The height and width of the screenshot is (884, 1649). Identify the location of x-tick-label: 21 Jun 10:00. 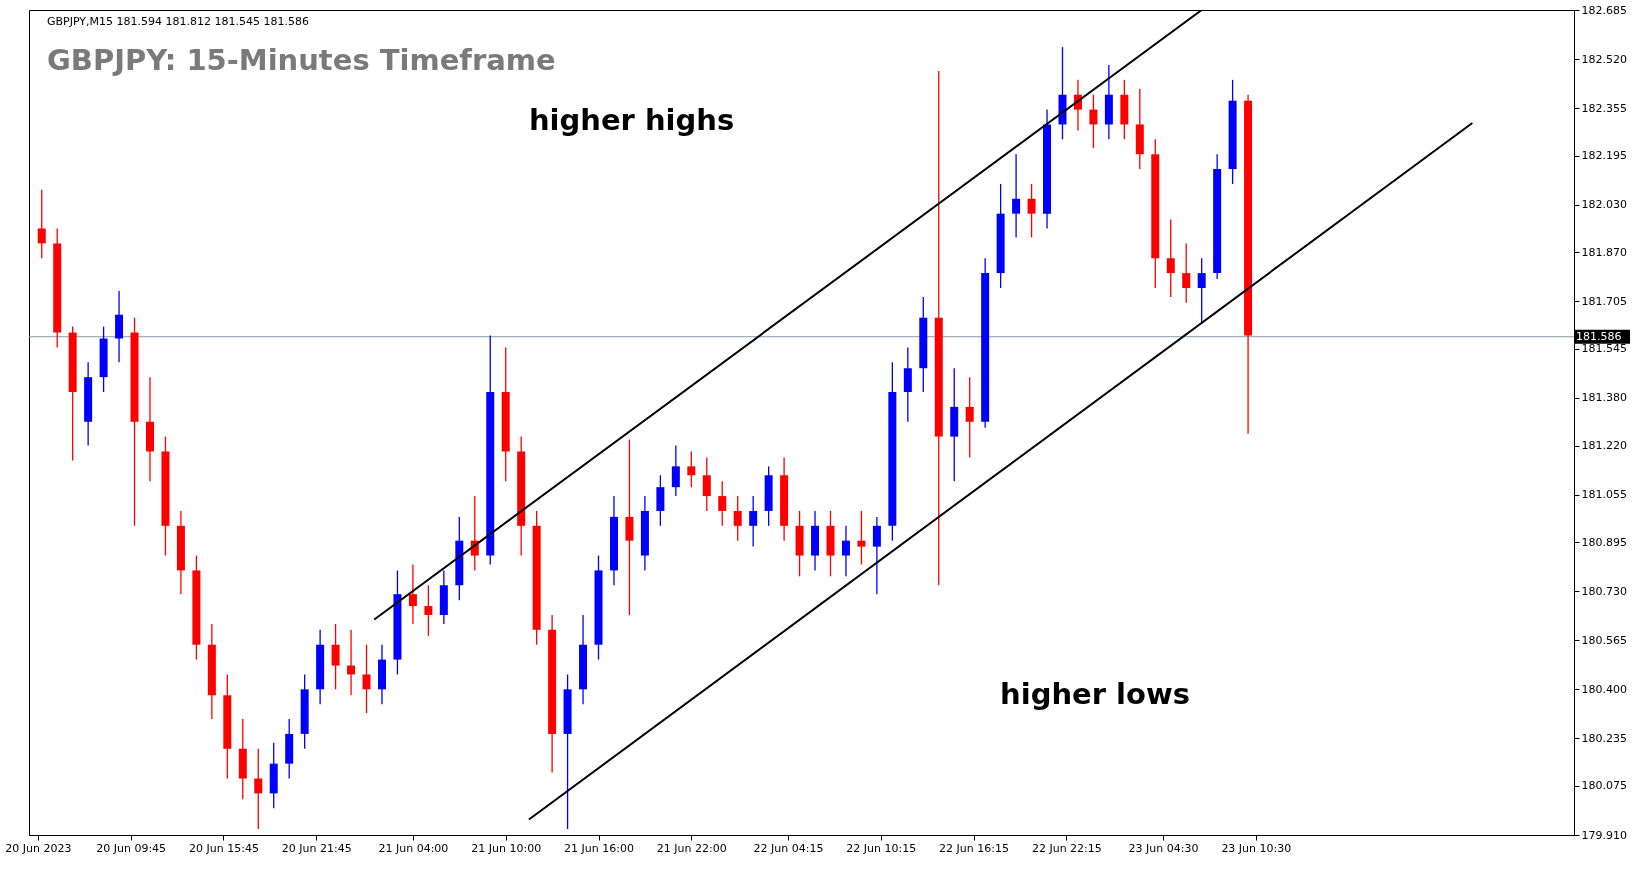
(506, 848).